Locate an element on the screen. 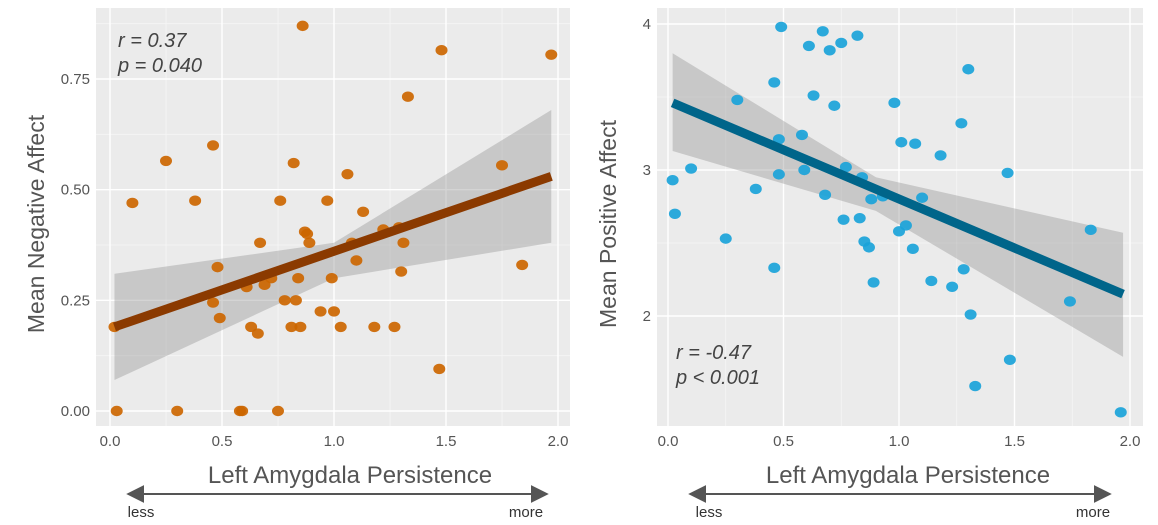 This screenshot has width=1158, height=525. right-y-tick-label: 2 is located at coordinates (647, 316).